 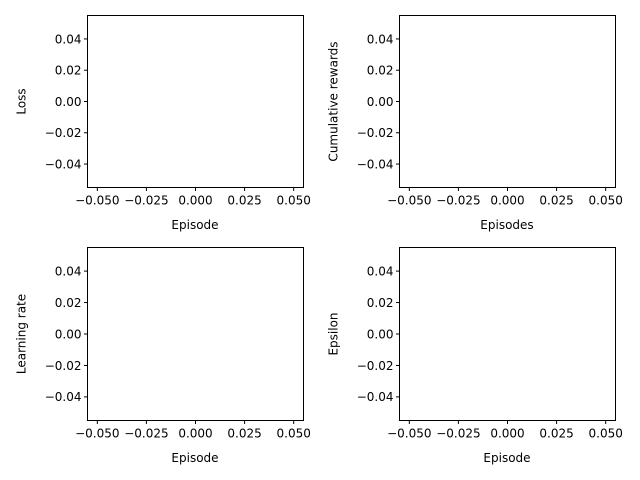 I want to click on x-axis-label: Episodes, so click(x=506, y=225).